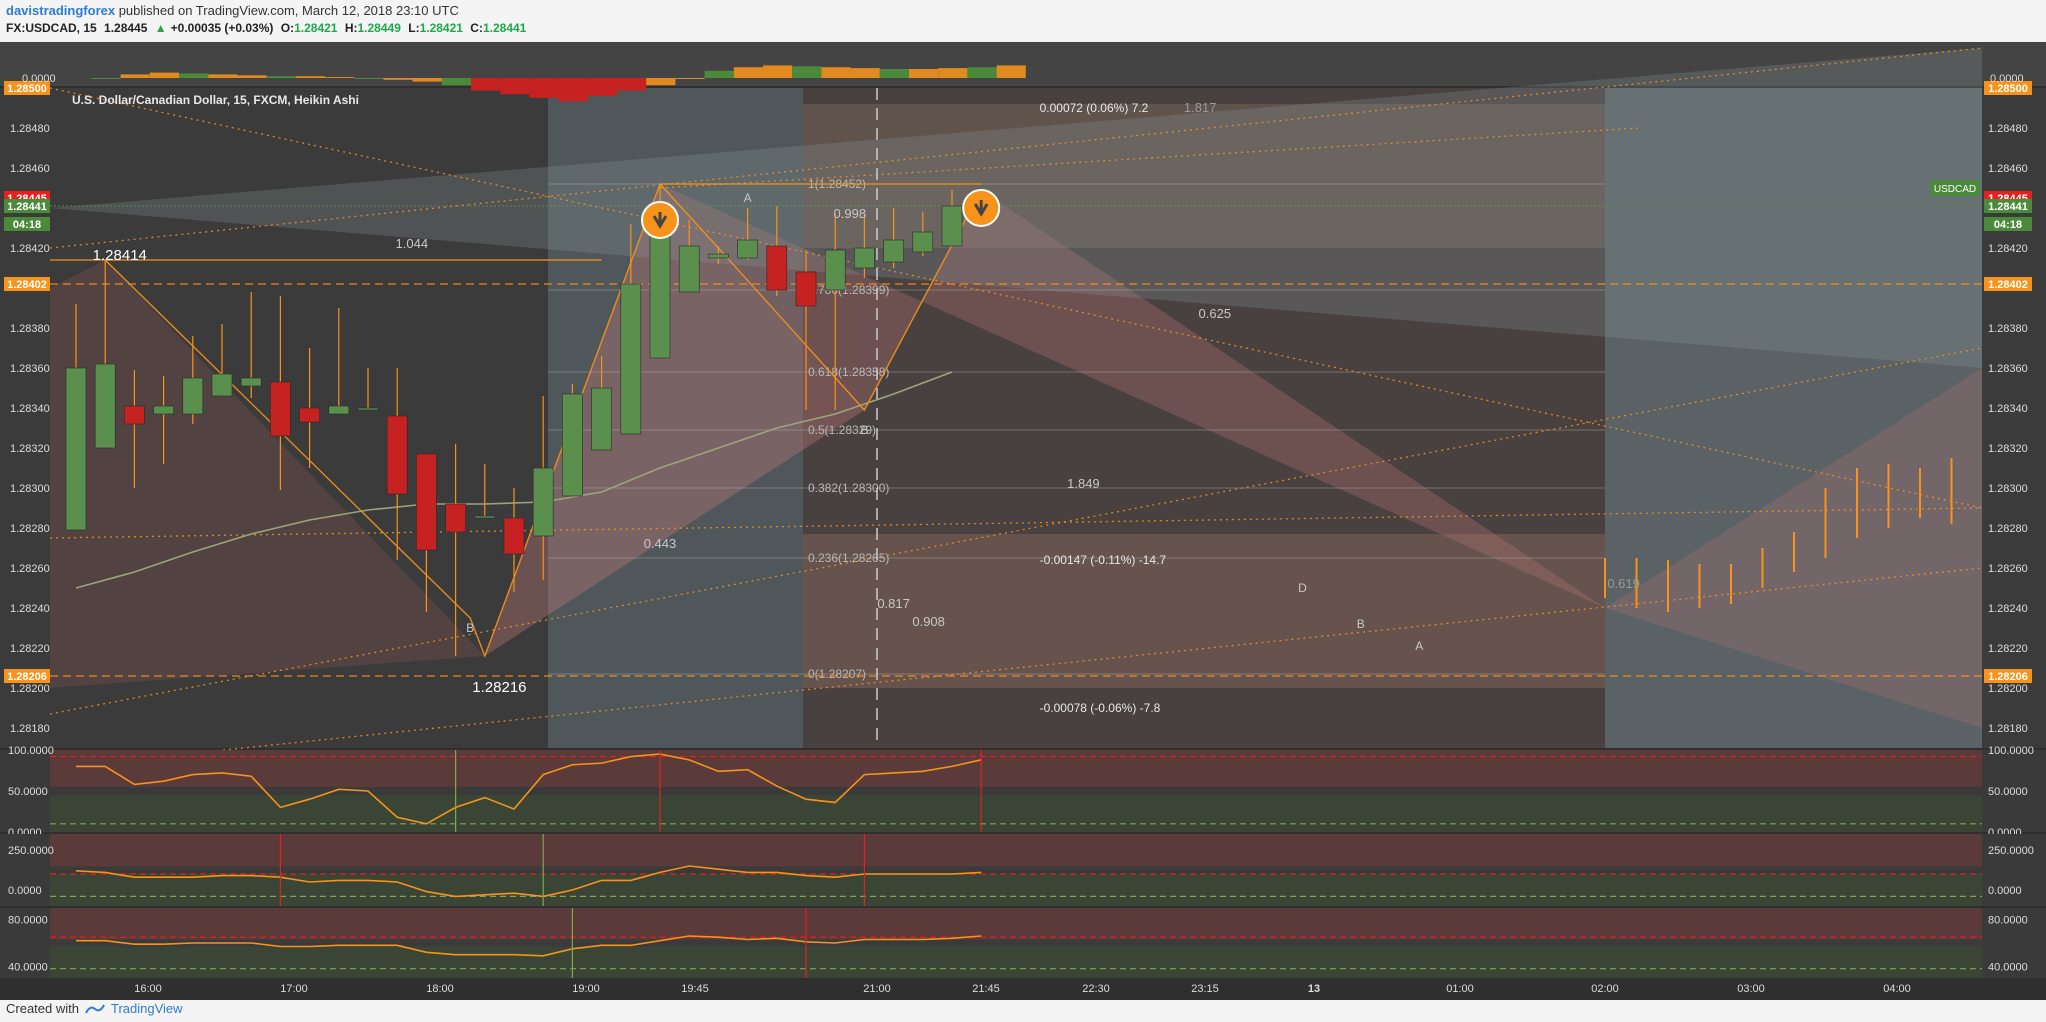 This screenshot has height=1022, width=2046. Describe the element at coordinates (440, 989) in the screenshot. I see `x-tick-label: 18:00` at that location.